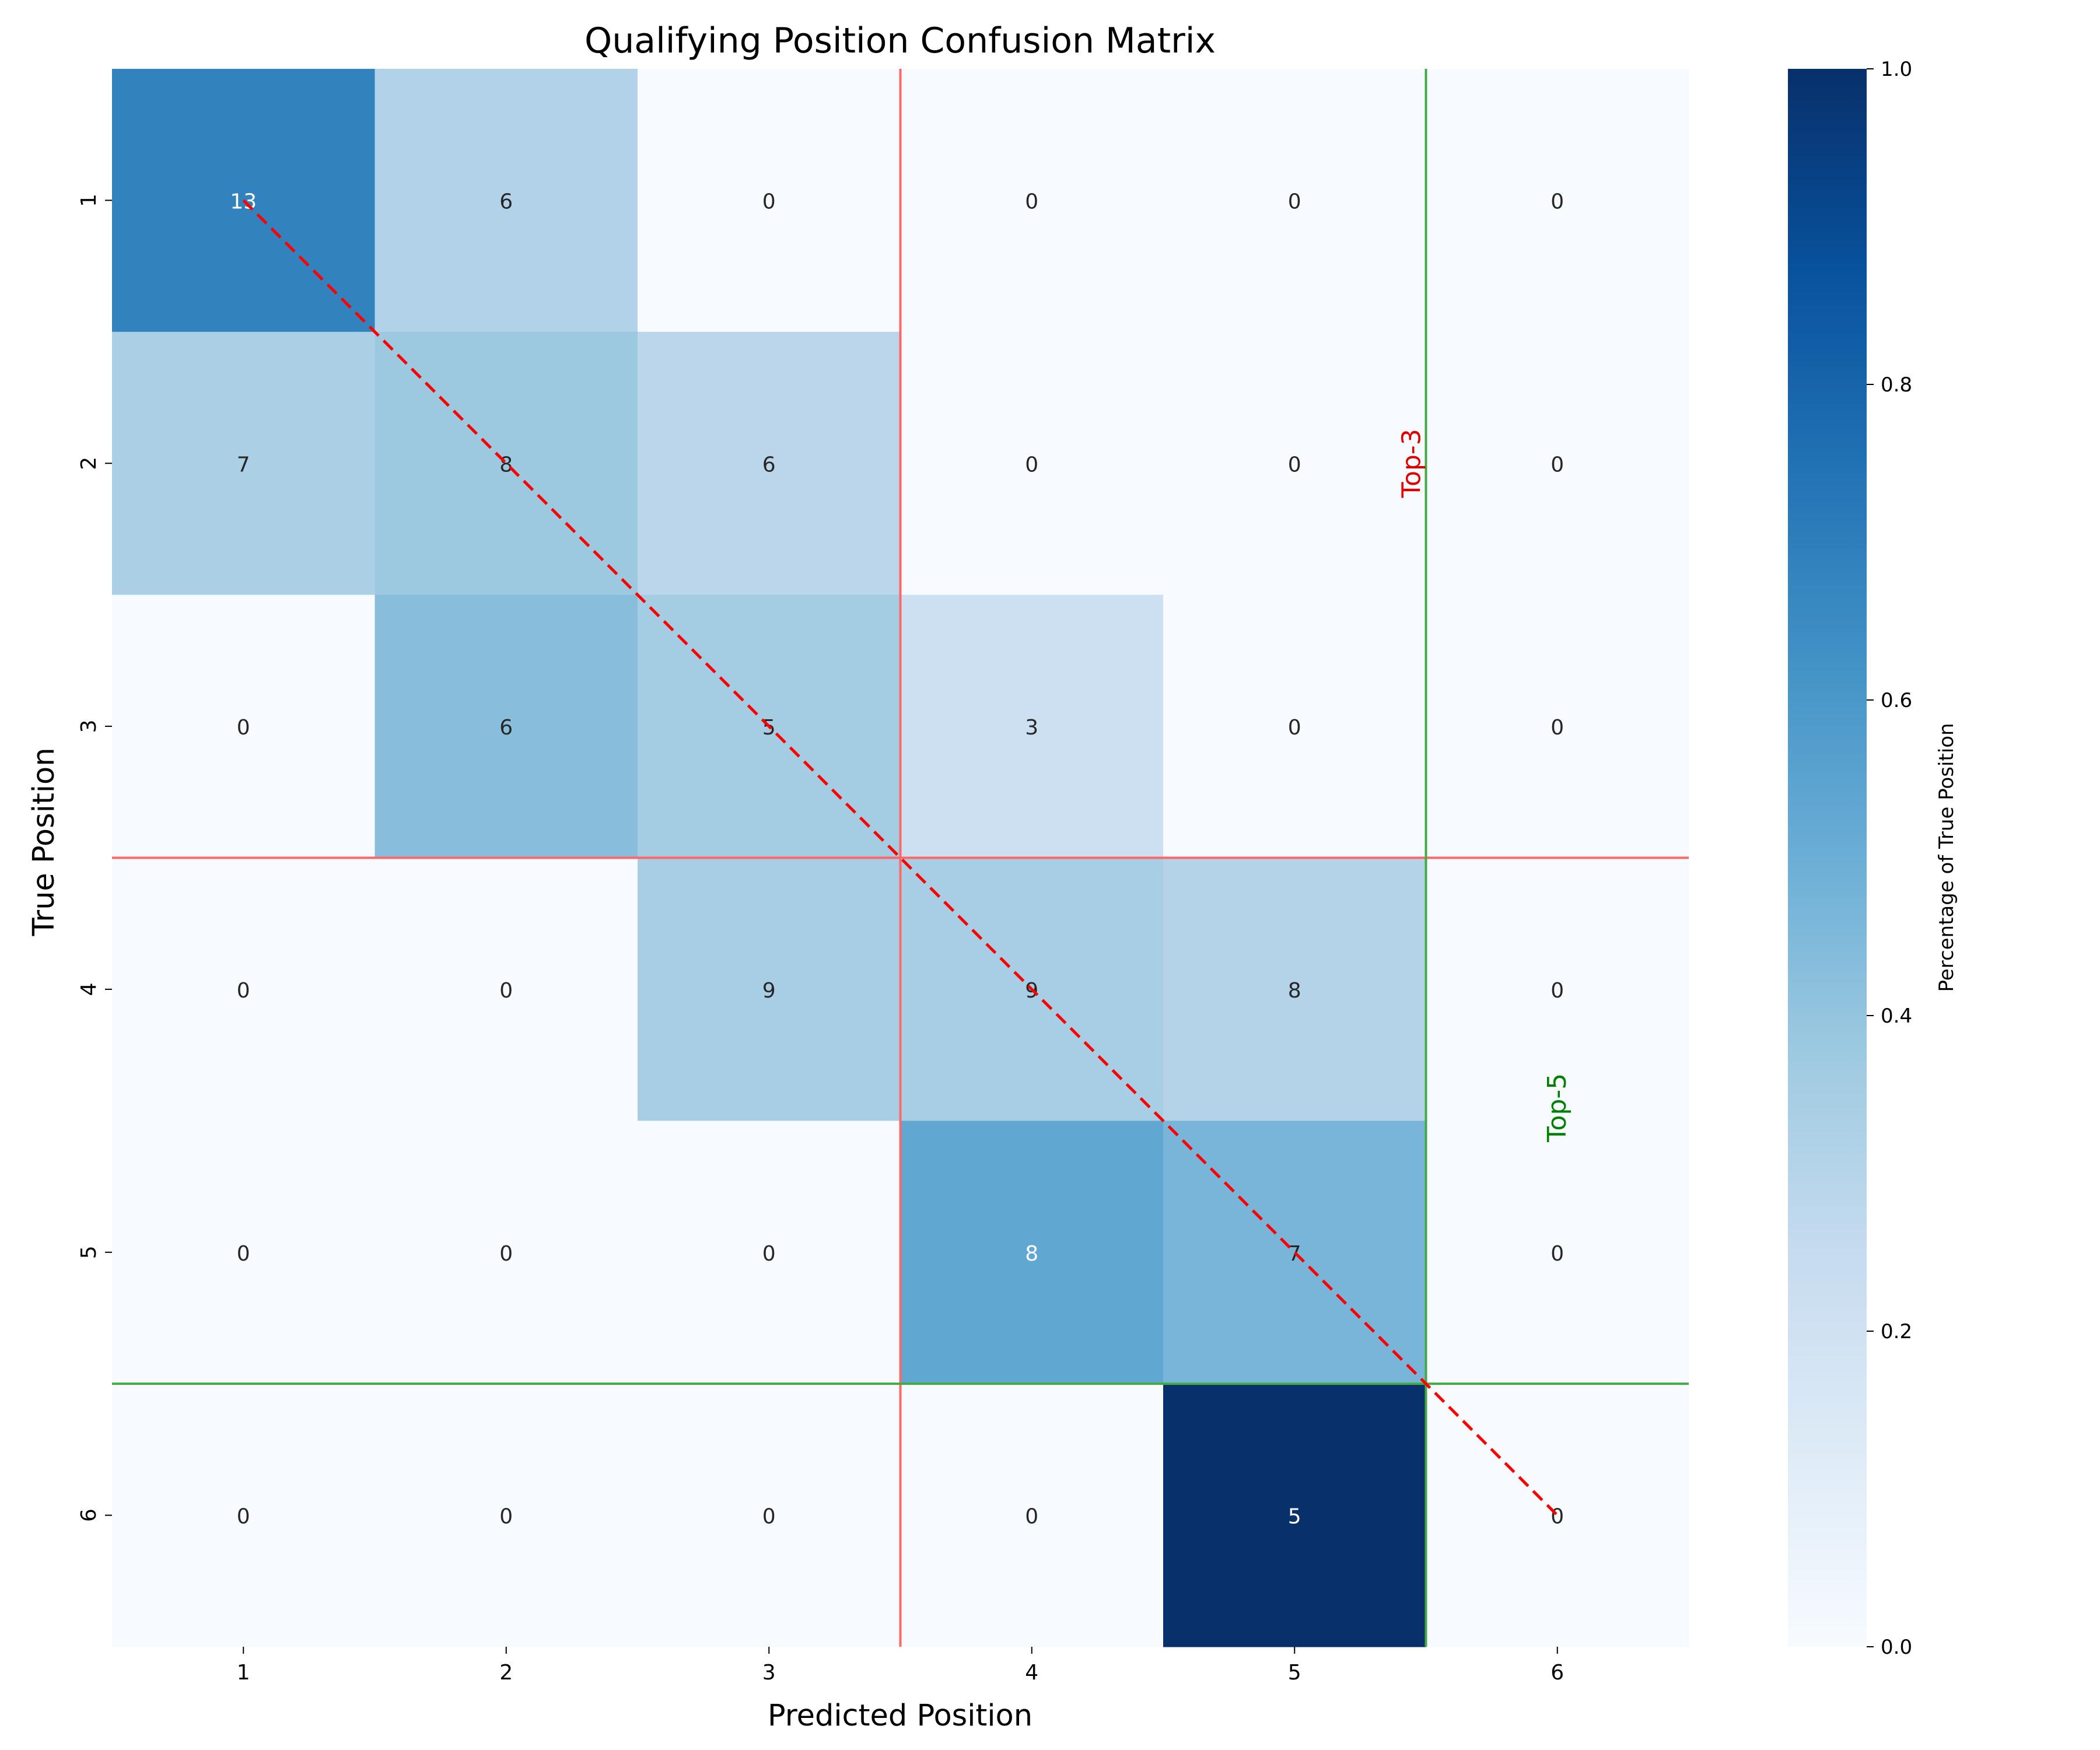 The width and height of the screenshot is (2100, 1750). I want to click on y-tick-label: 1, so click(89, 201).